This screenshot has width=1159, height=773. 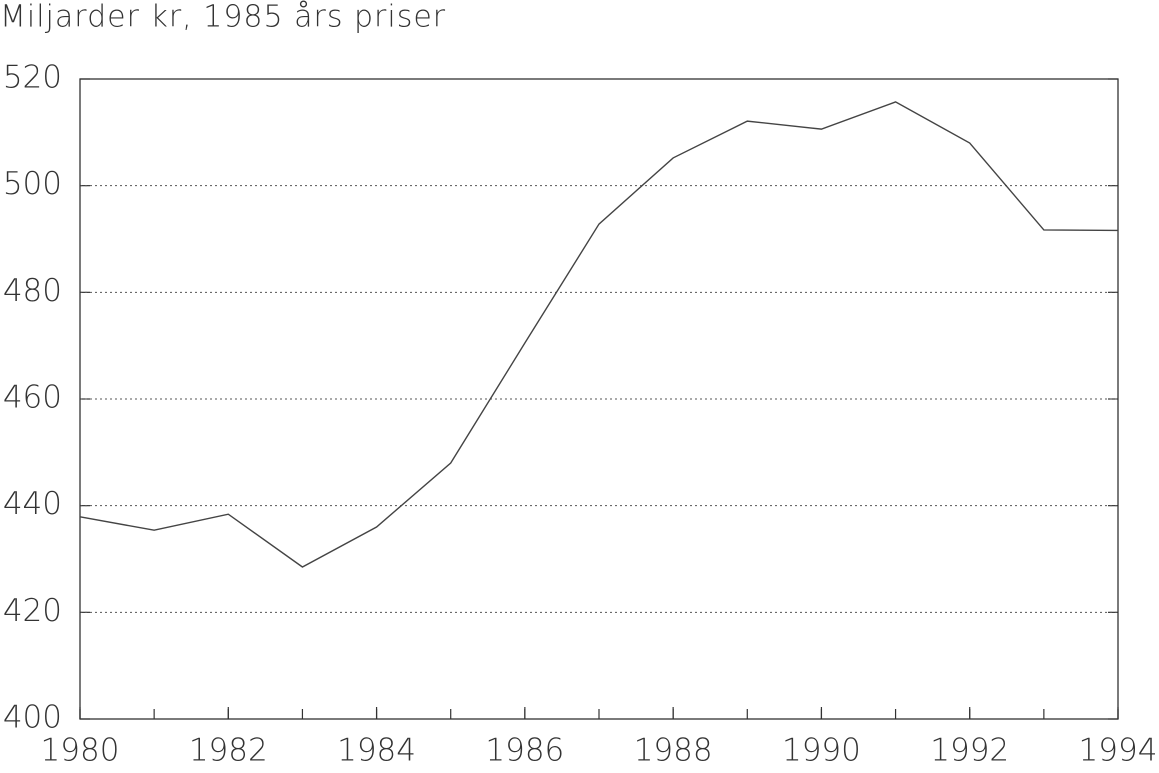 I want to click on x-tick-label: 1980, so click(x=80, y=751).